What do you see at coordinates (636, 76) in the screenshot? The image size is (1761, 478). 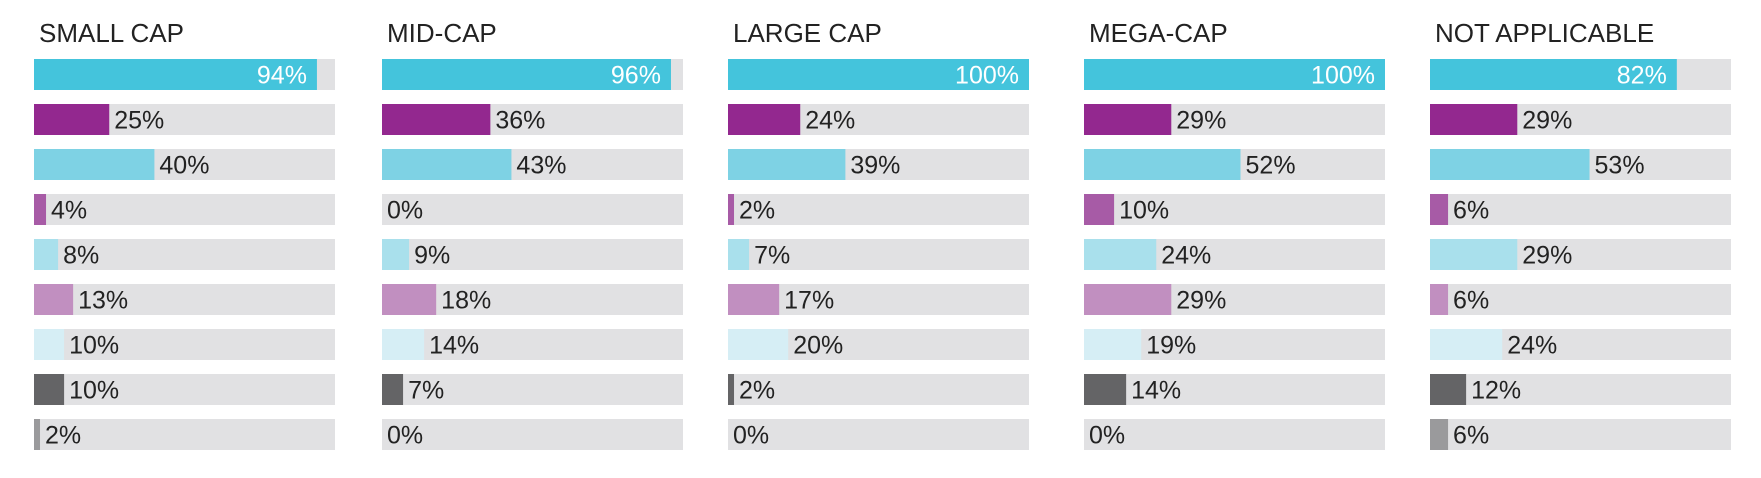 I see `bar-value-label: 96%` at bounding box center [636, 76].